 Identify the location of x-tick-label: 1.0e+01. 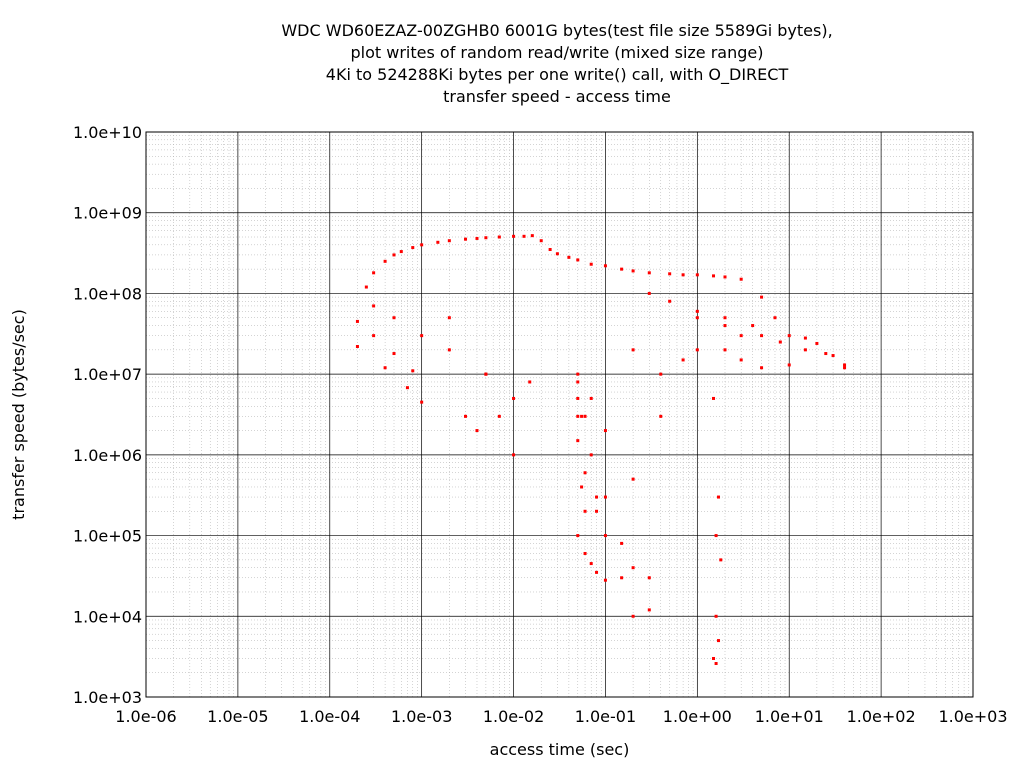
(789, 716).